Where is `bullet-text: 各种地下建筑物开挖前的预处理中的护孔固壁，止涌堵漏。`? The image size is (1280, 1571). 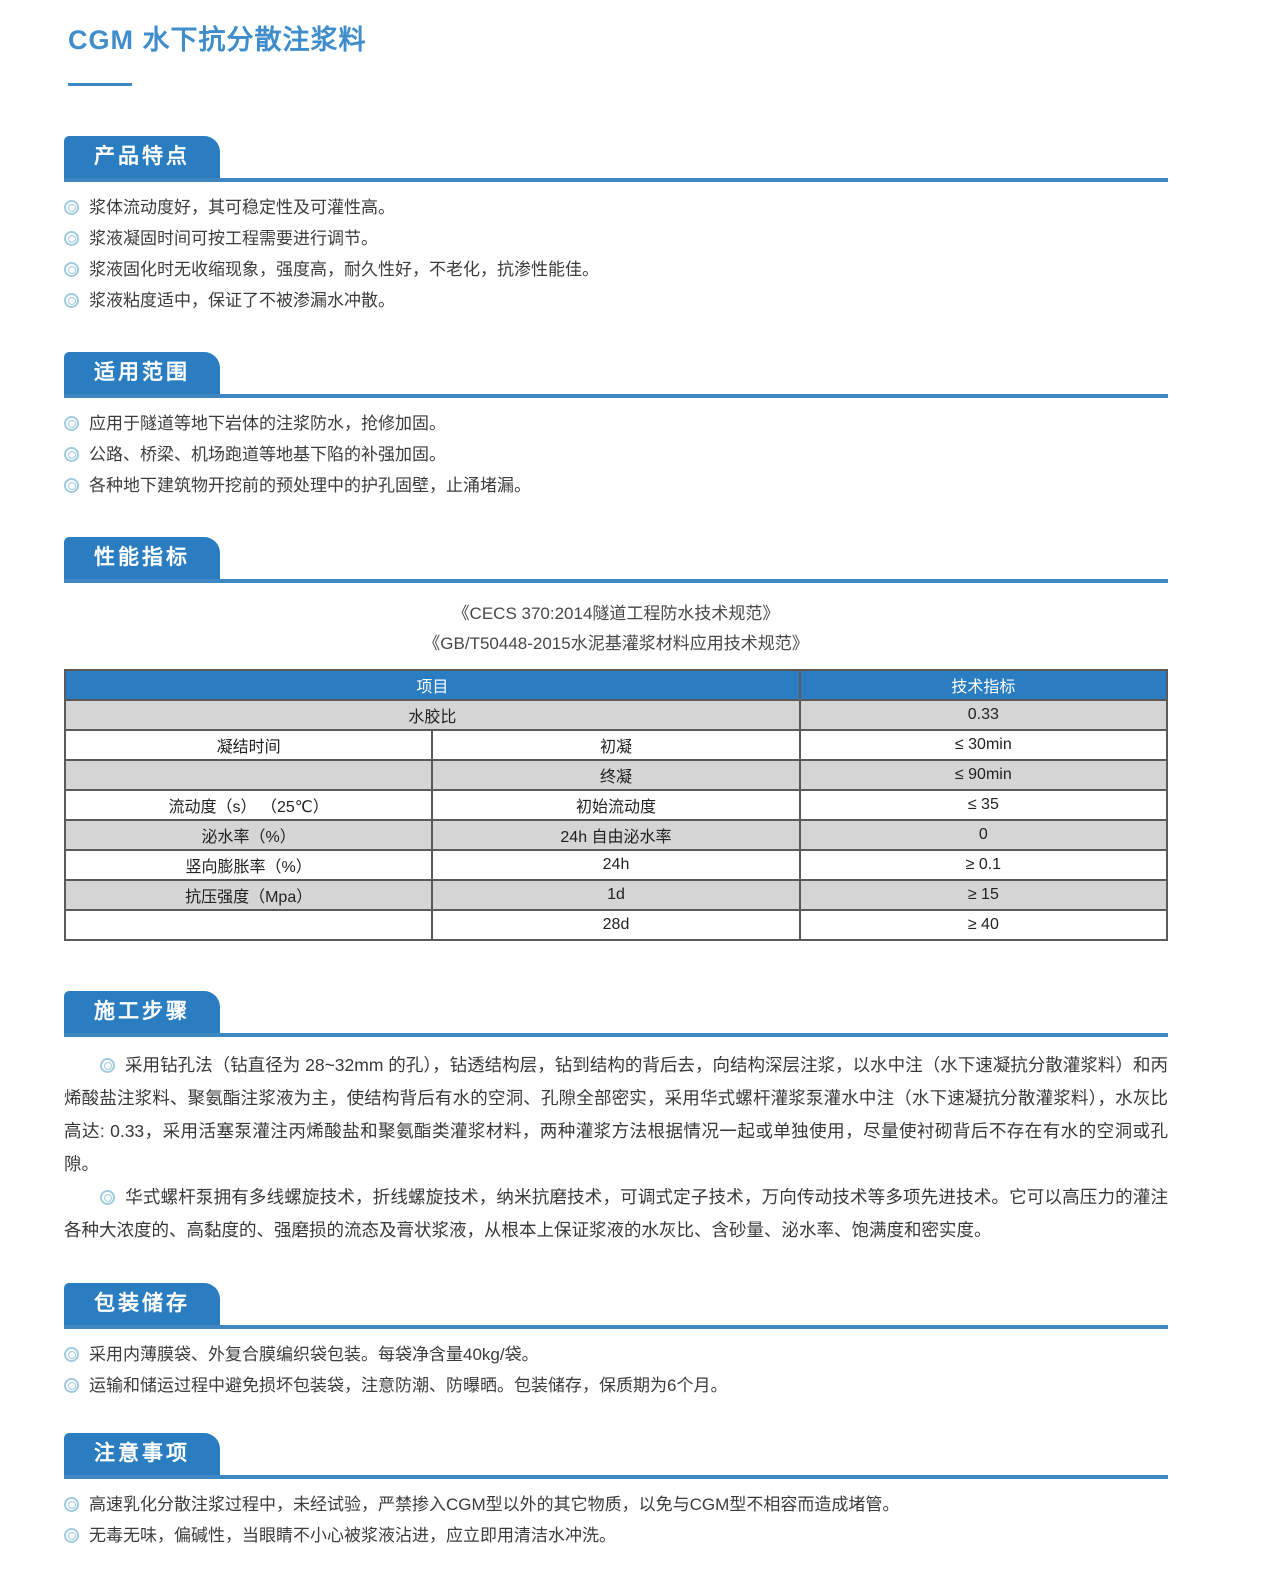
bullet-text: 各种地下建筑物开挖前的预处理中的护孔固壁，止涌堵漏。 is located at coordinates (310, 485).